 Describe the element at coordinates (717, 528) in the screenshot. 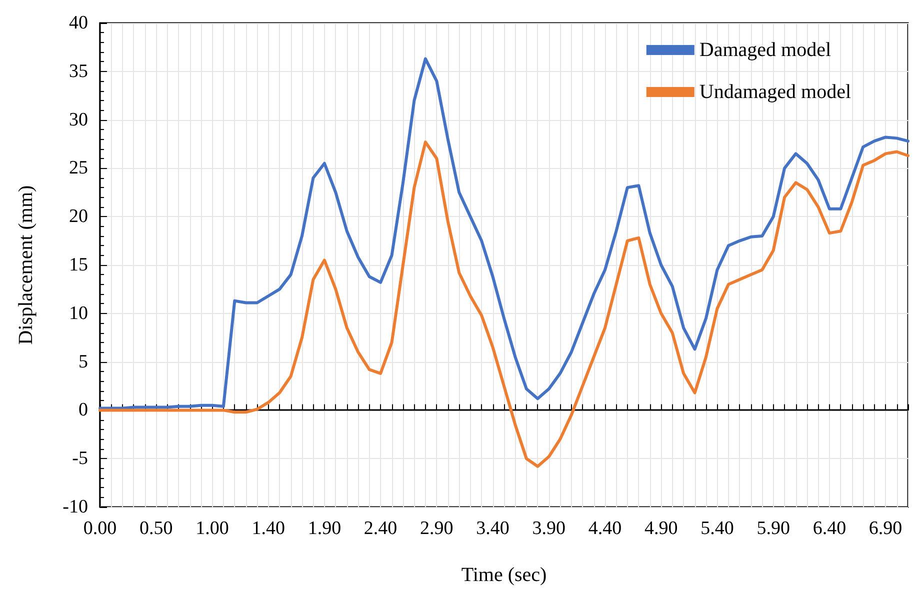

I see `x-tick-label: 5.40` at that location.